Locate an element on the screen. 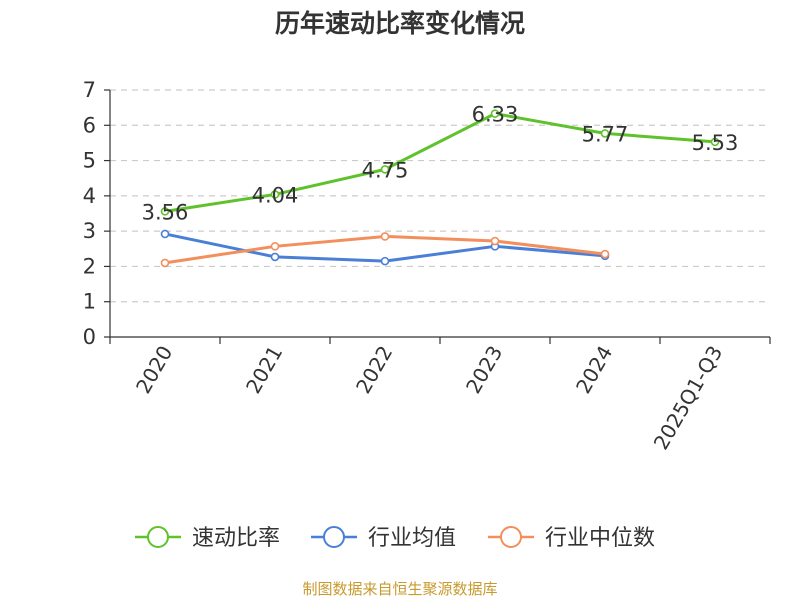 Image resolution: width=800 pixels, height=600 pixels. source-note: 制图数据来自恒生聚源数据库 is located at coordinates (400, 589).